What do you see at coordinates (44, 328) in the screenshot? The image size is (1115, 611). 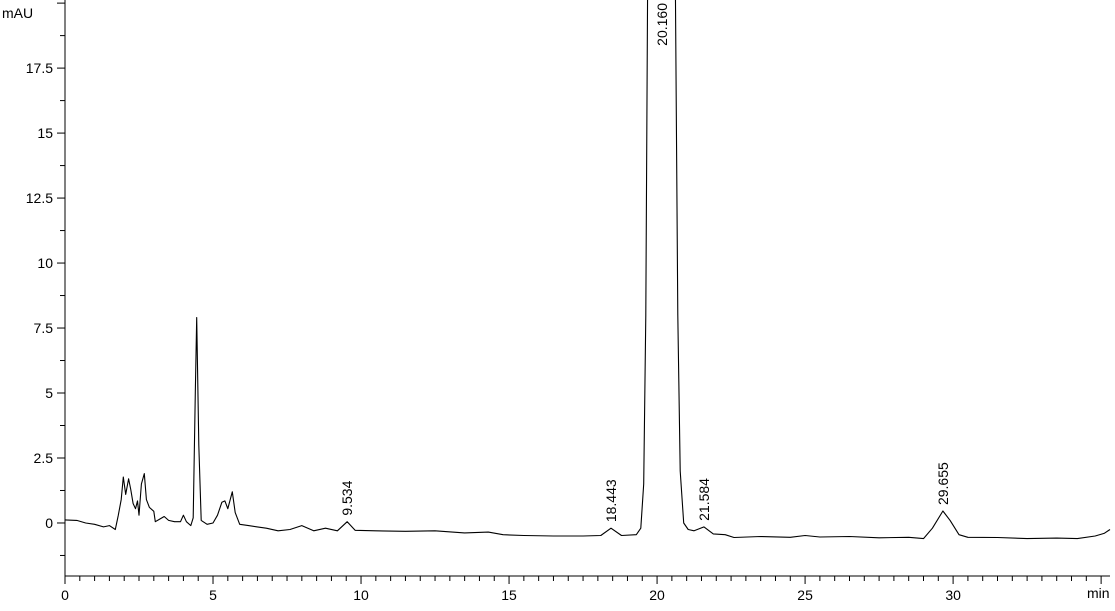 I see `y-tick-label: 7.5` at bounding box center [44, 328].